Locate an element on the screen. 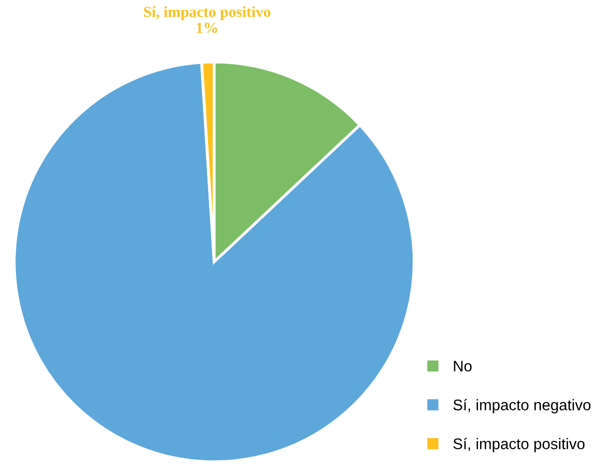 The width and height of the screenshot is (611, 466). legend-label: Sí, impacto negativo is located at coordinates (522, 406).